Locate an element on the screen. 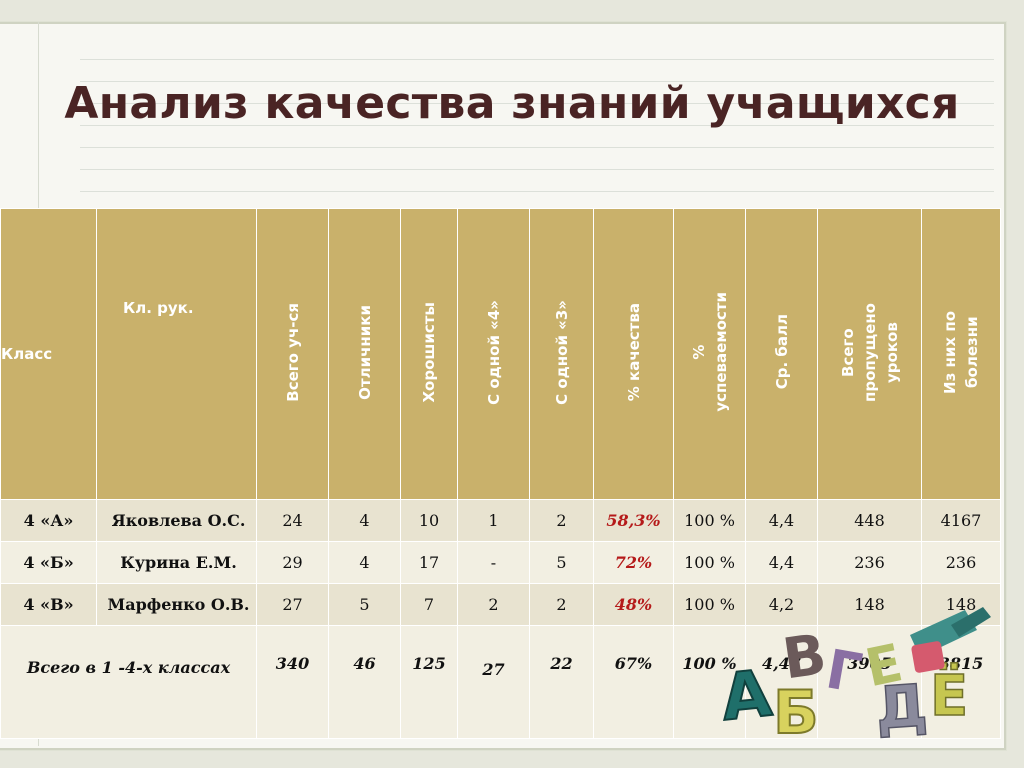  svg-text: Б is located at coordinates (796, 713).